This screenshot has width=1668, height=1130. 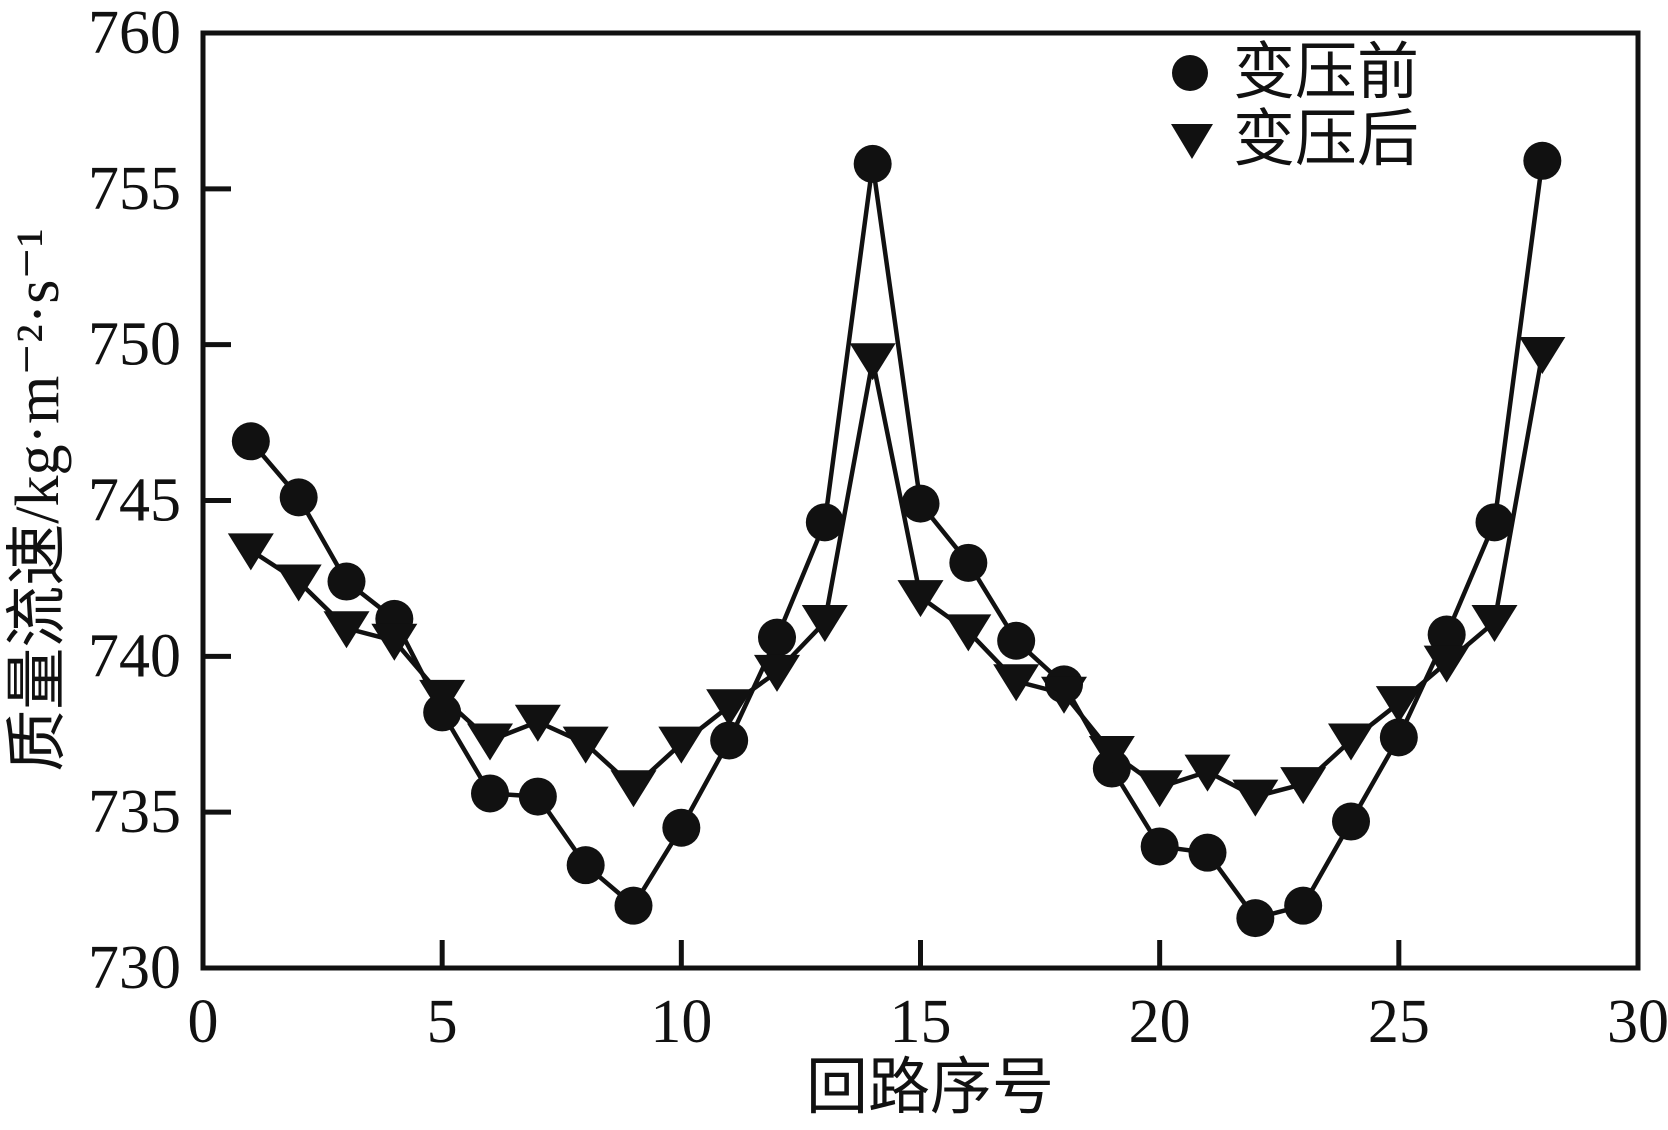 What do you see at coordinates (1192, 141) in the screenshot?
I see `filled-triangle-down-marker` at bounding box center [1192, 141].